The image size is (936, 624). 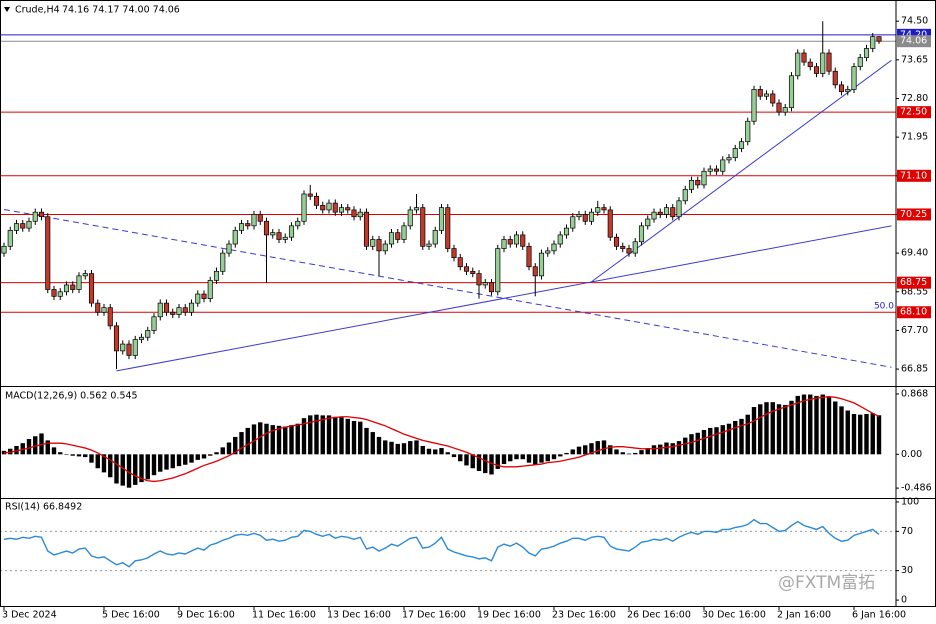 I want to click on level-label: 71.10, so click(x=913, y=175).